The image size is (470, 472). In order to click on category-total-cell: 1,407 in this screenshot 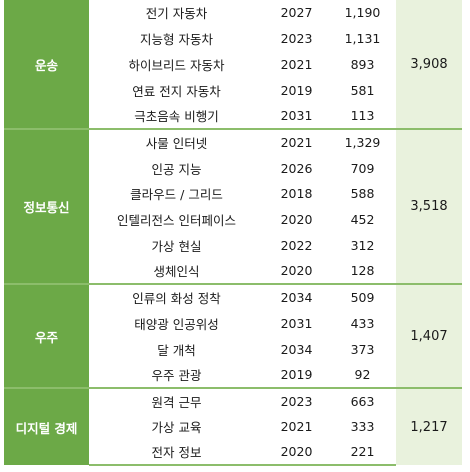, I will do `click(429, 335)`.